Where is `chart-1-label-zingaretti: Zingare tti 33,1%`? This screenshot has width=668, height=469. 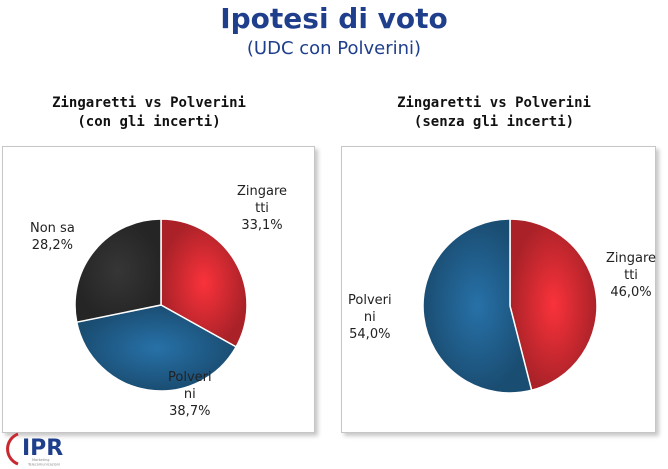 chart-1-label-zingaretti: Zingare tti 33,1% is located at coordinates (262, 208).